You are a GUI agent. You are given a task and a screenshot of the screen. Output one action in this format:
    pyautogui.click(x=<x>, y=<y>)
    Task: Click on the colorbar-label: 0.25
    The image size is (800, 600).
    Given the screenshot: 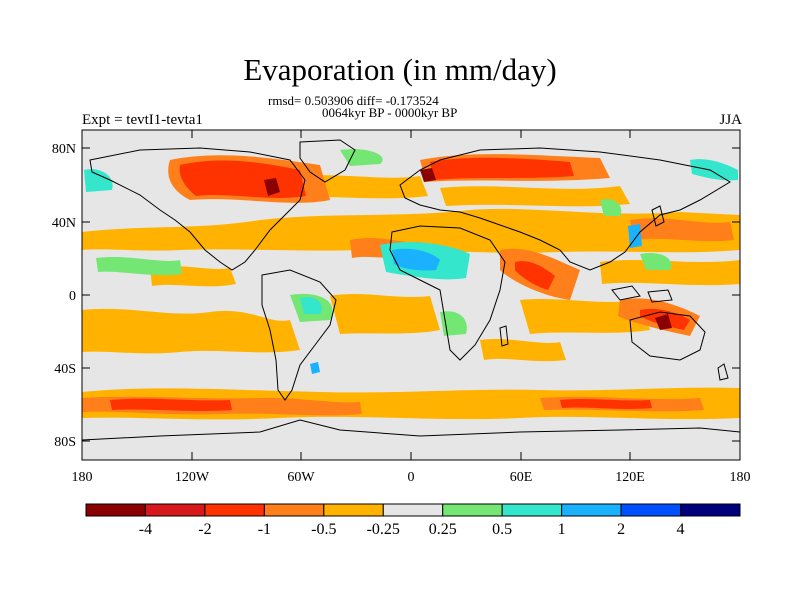 What is the action you would take?
    pyautogui.click(x=443, y=529)
    